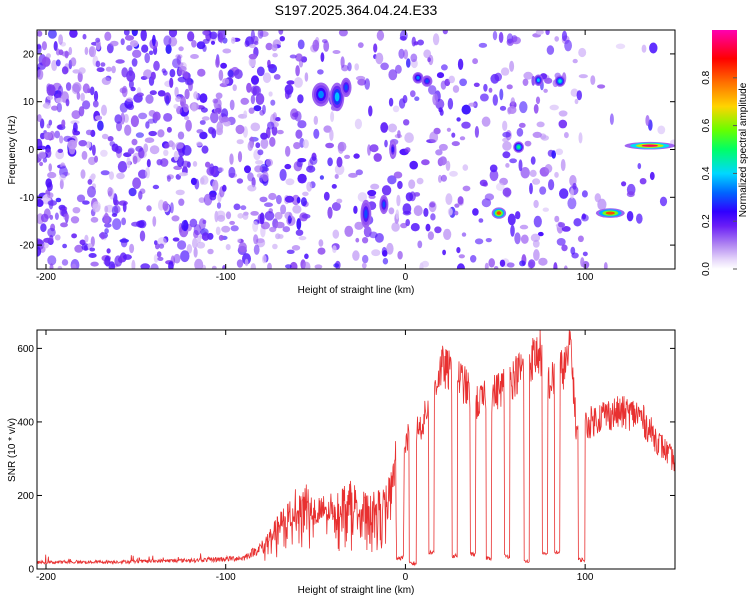  I want to click on y-tick-label: -20, so click(27, 246).